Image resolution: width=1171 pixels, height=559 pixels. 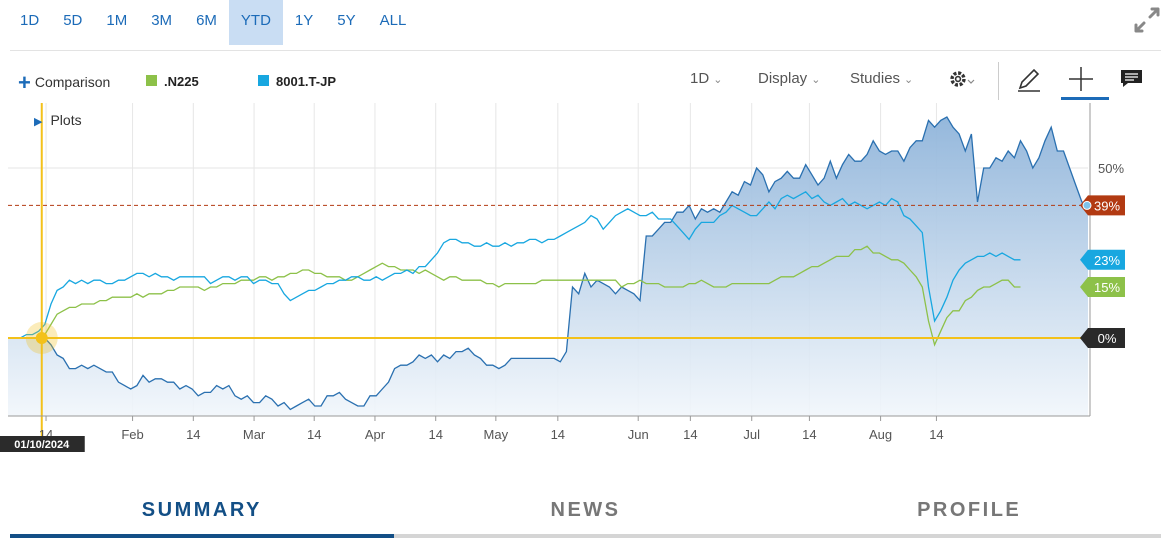 What do you see at coordinates (304, 20) in the screenshot?
I see `range-button-1y: 1Y` at bounding box center [304, 20].